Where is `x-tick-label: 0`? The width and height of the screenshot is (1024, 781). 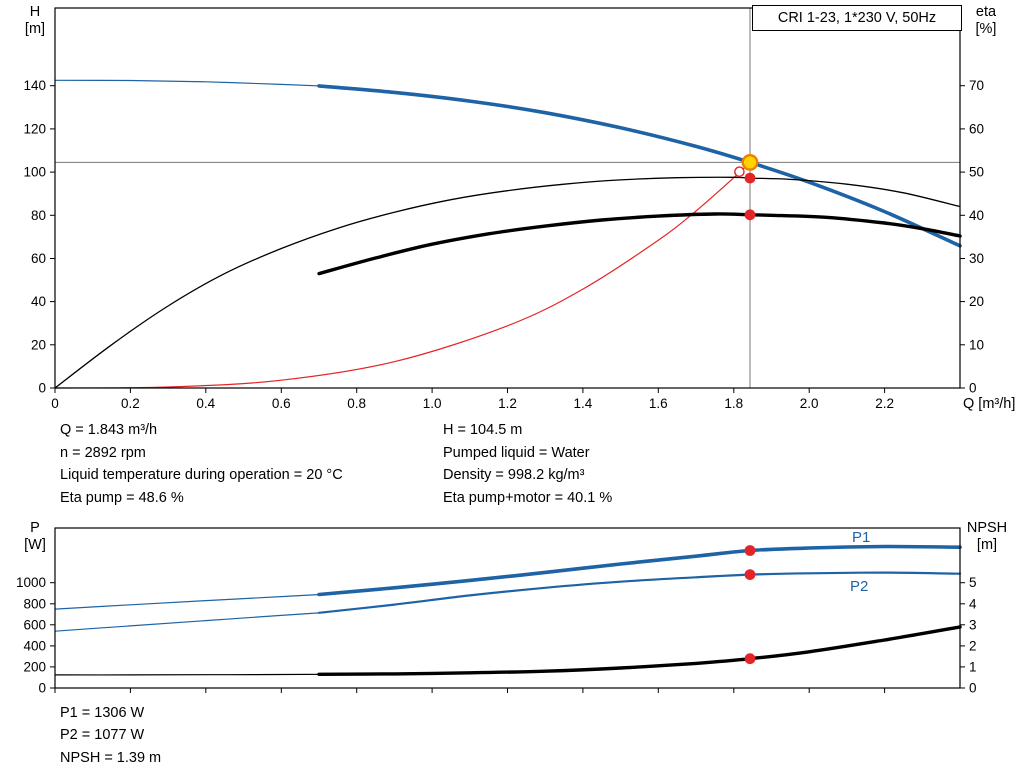
x-tick-label: 0 is located at coordinates (55, 403).